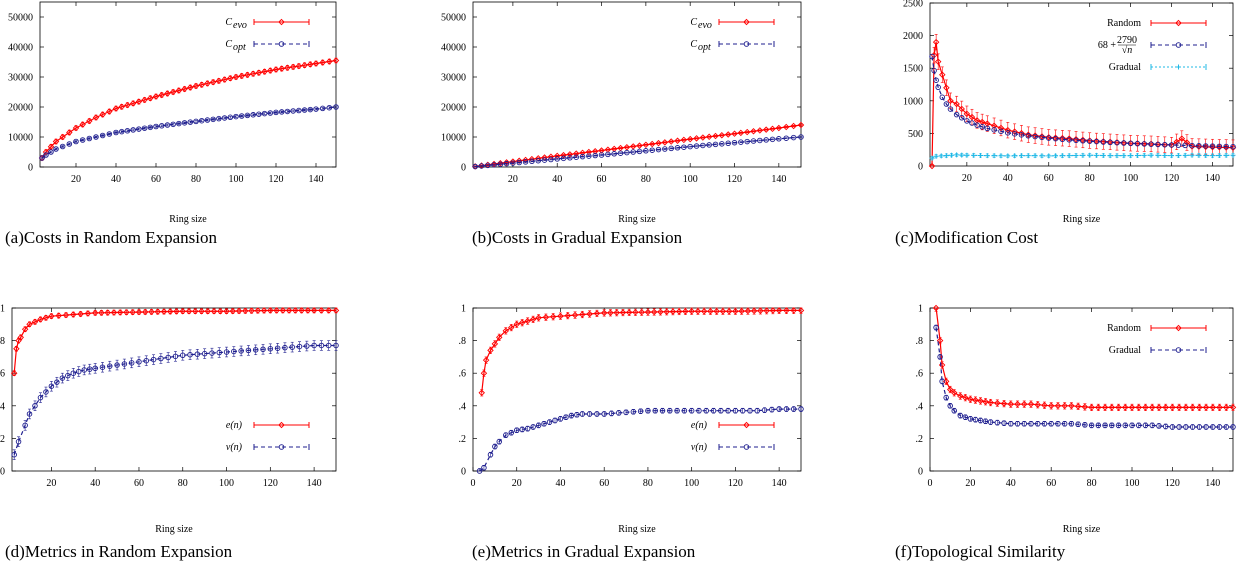  Describe the element at coordinates (1158, 350) in the screenshot. I see `legend-entry-2: Gradual` at that location.